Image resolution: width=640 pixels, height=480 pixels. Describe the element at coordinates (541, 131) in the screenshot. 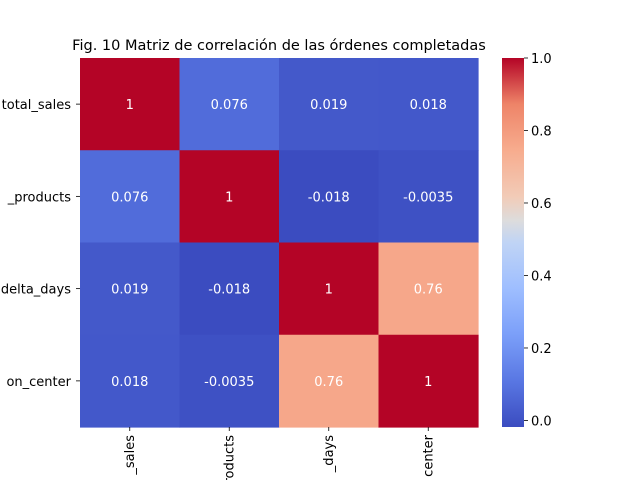

I see `colorbar-tick-label: 0.8` at that location.